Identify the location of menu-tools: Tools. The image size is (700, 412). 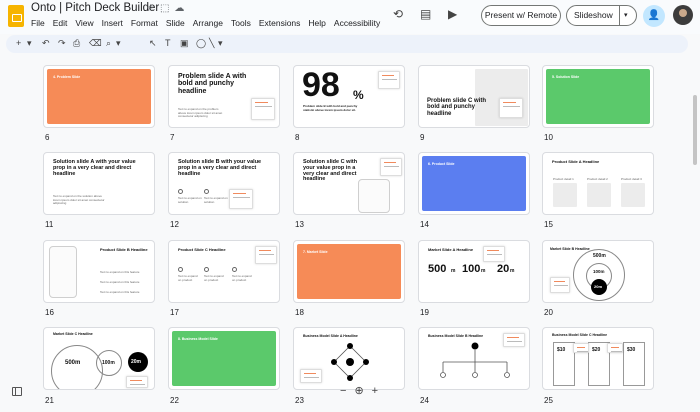
(240, 23).